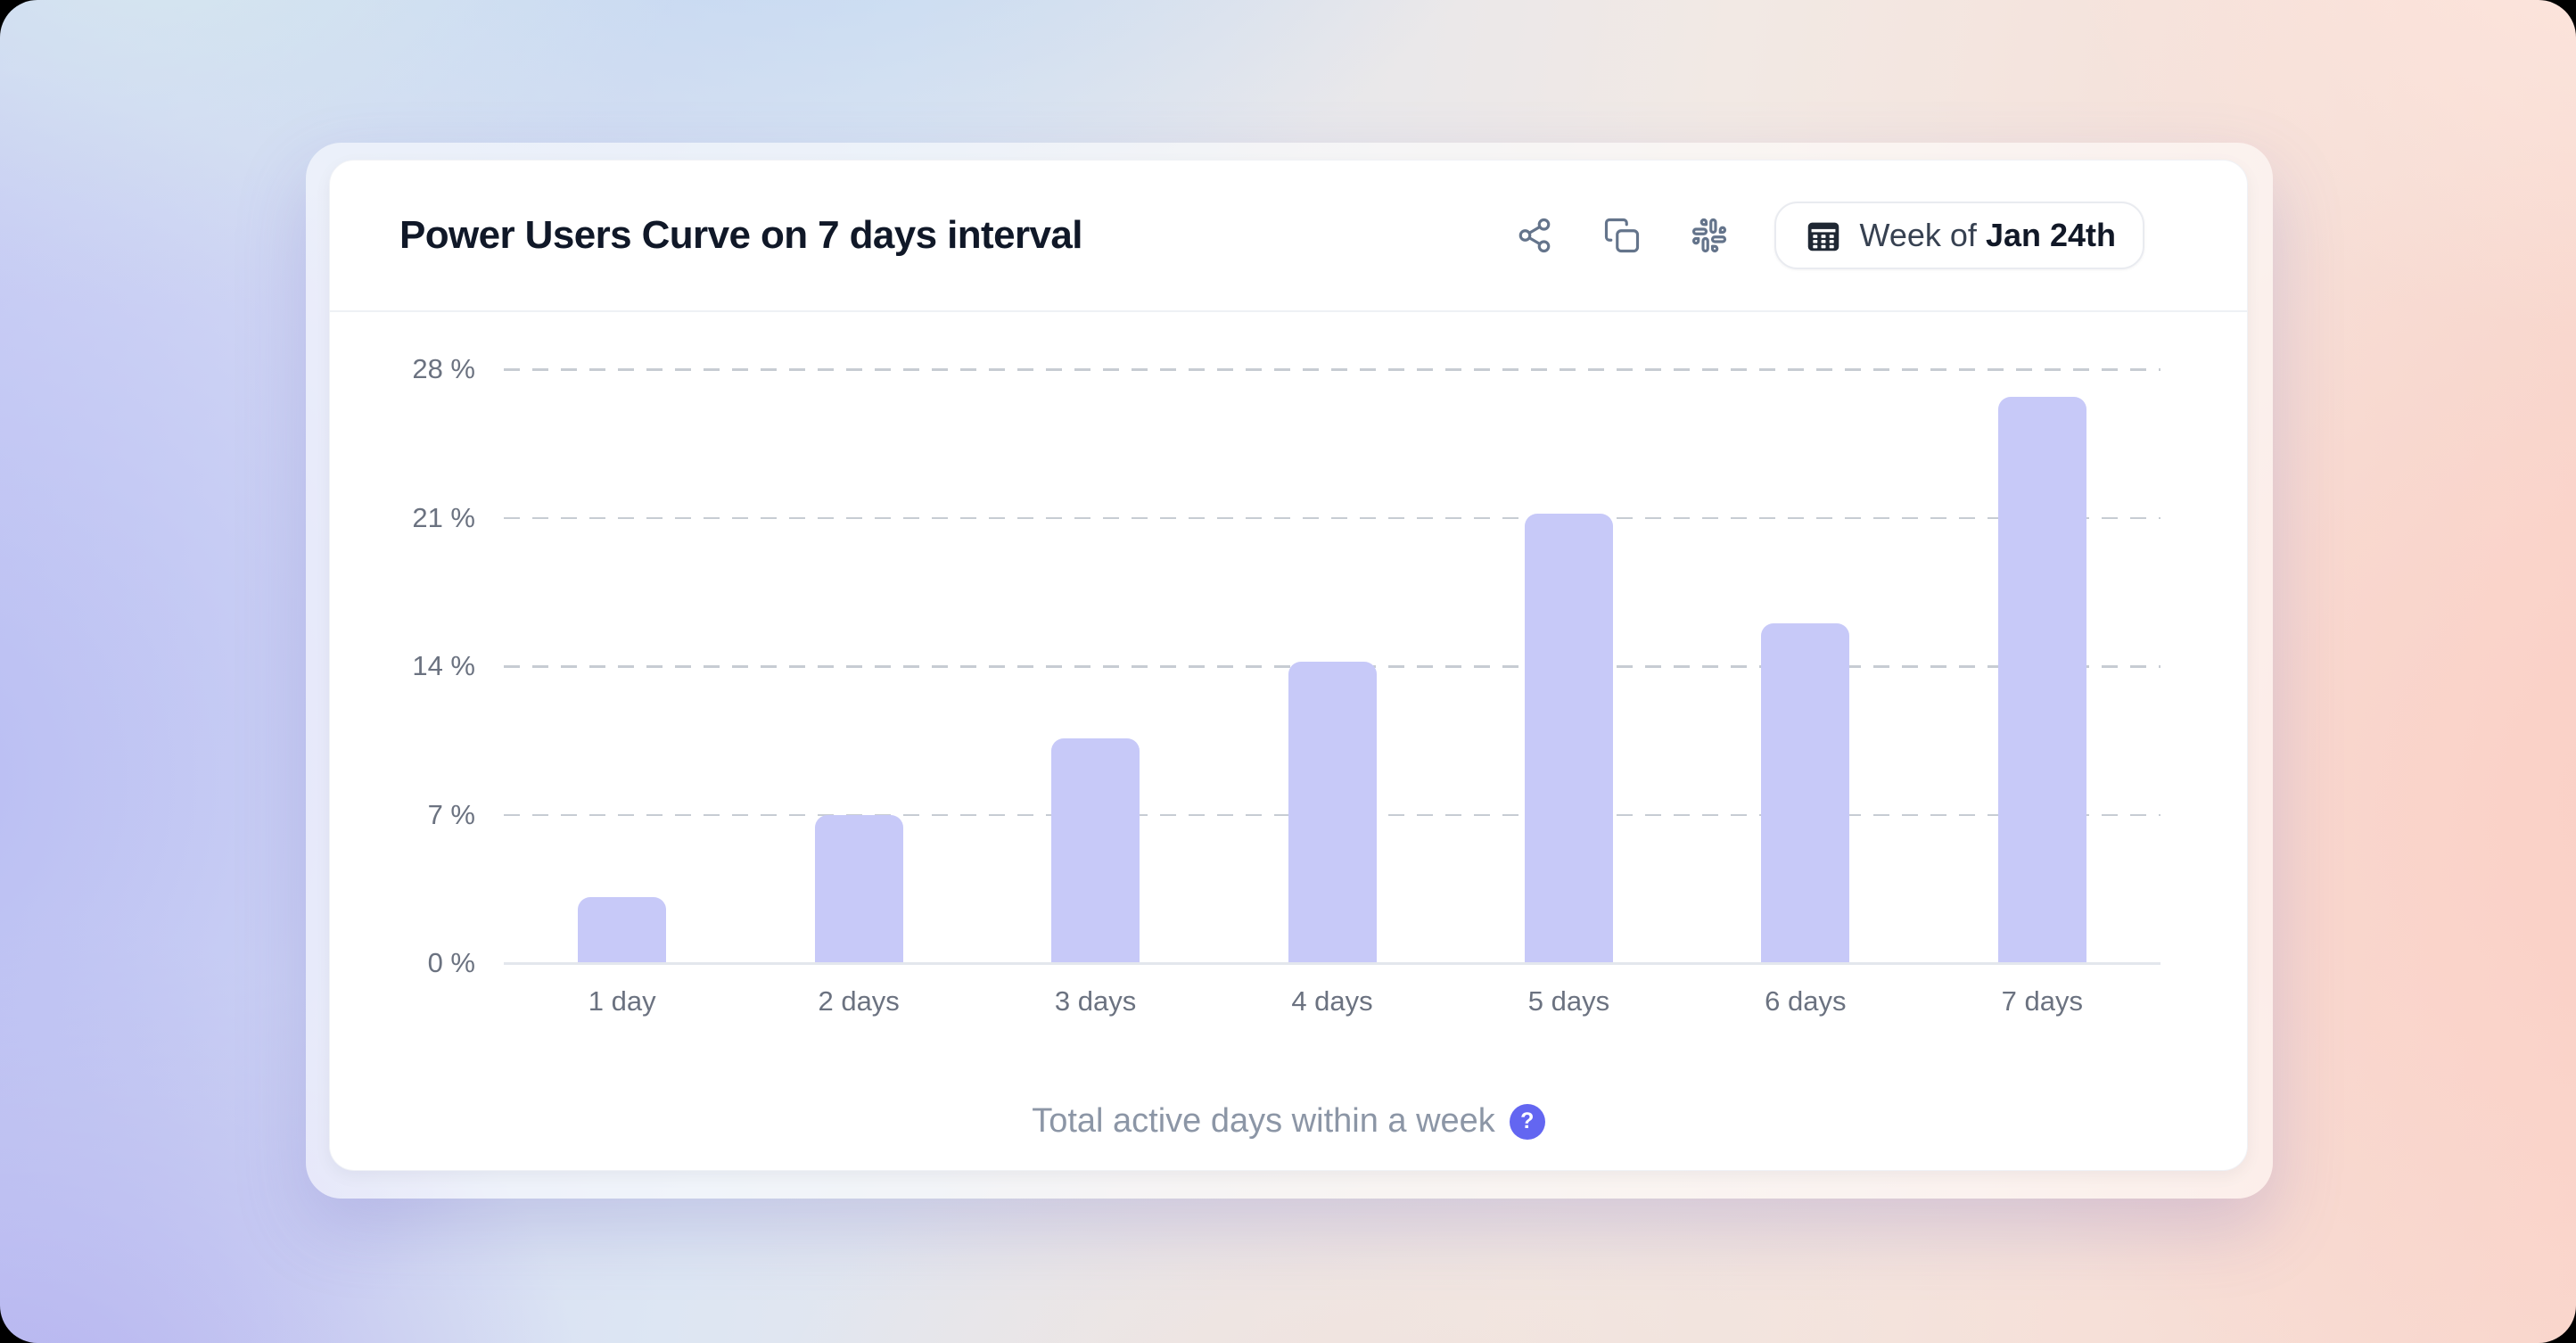 The height and width of the screenshot is (1343, 2576). What do you see at coordinates (1288, 235) in the screenshot?
I see `card-header: Power Users Curve on 7 days interval` at bounding box center [1288, 235].